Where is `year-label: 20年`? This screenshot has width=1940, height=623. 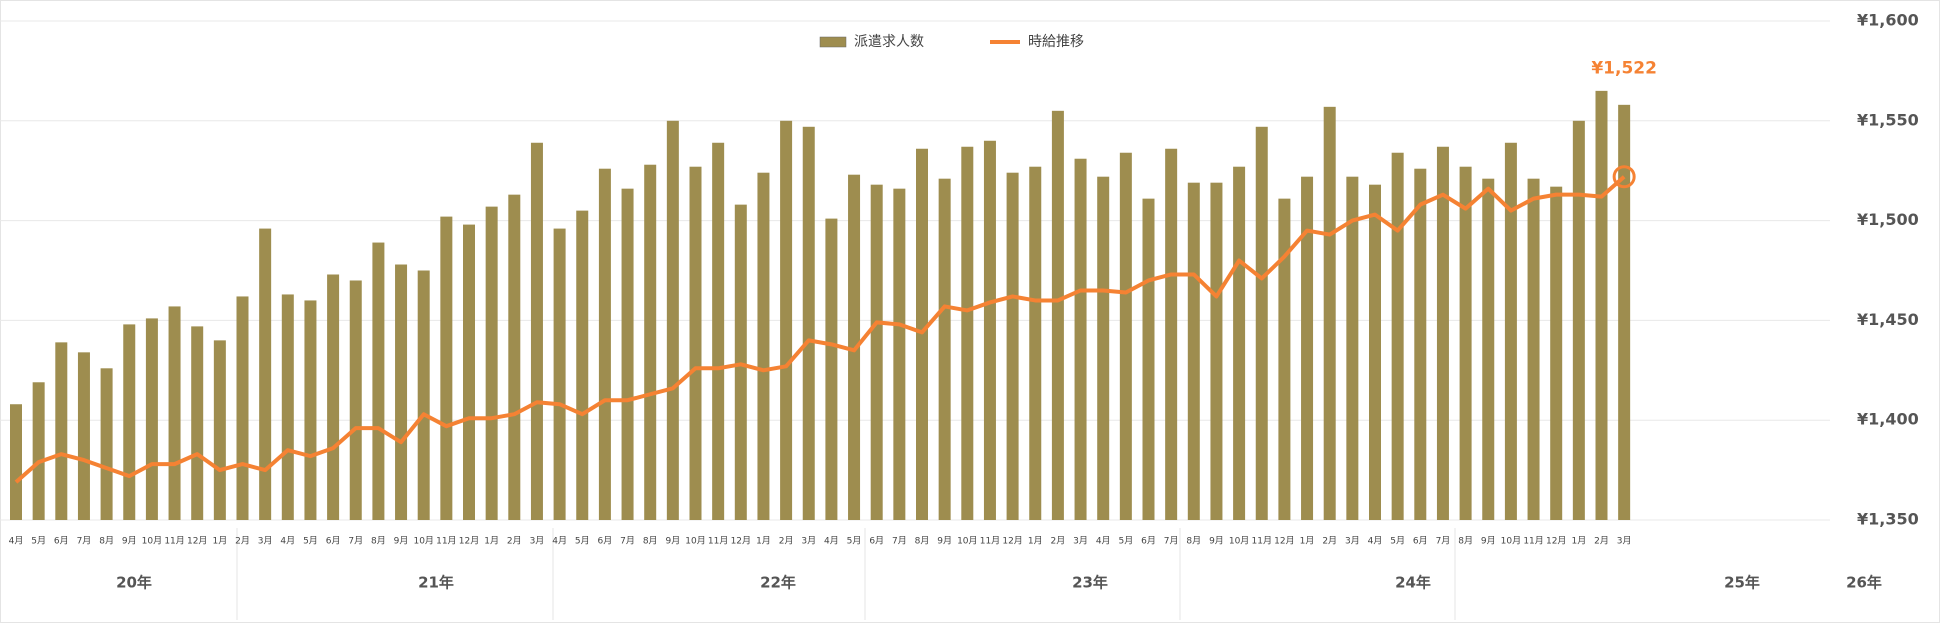
year-label: 20年 is located at coordinates (134, 583).